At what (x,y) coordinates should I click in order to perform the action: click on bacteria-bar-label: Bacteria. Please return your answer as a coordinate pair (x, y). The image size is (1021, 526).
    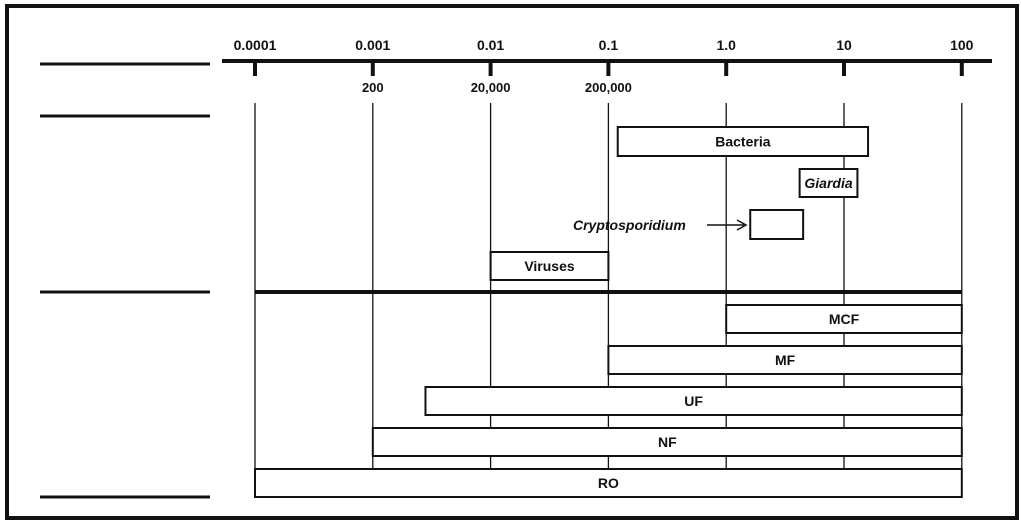
    Looking at the image, I should click on (742, 142).